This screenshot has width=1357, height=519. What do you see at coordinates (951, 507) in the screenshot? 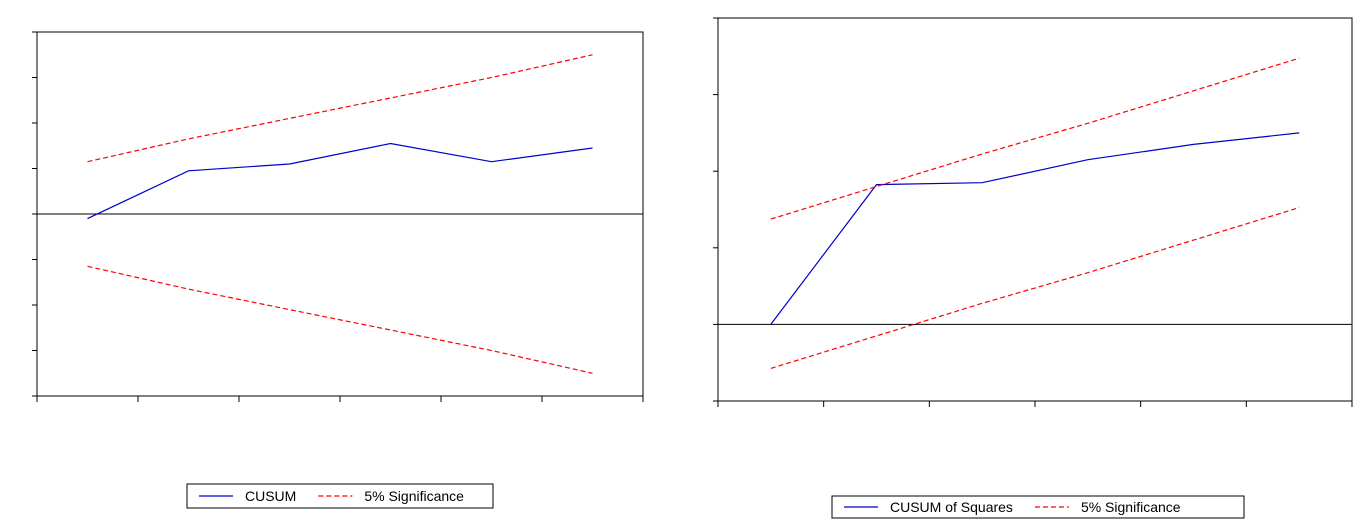
I see `chart2-legend-label-cusum: CUSUM of Squares` at bounding box center [951, 507].